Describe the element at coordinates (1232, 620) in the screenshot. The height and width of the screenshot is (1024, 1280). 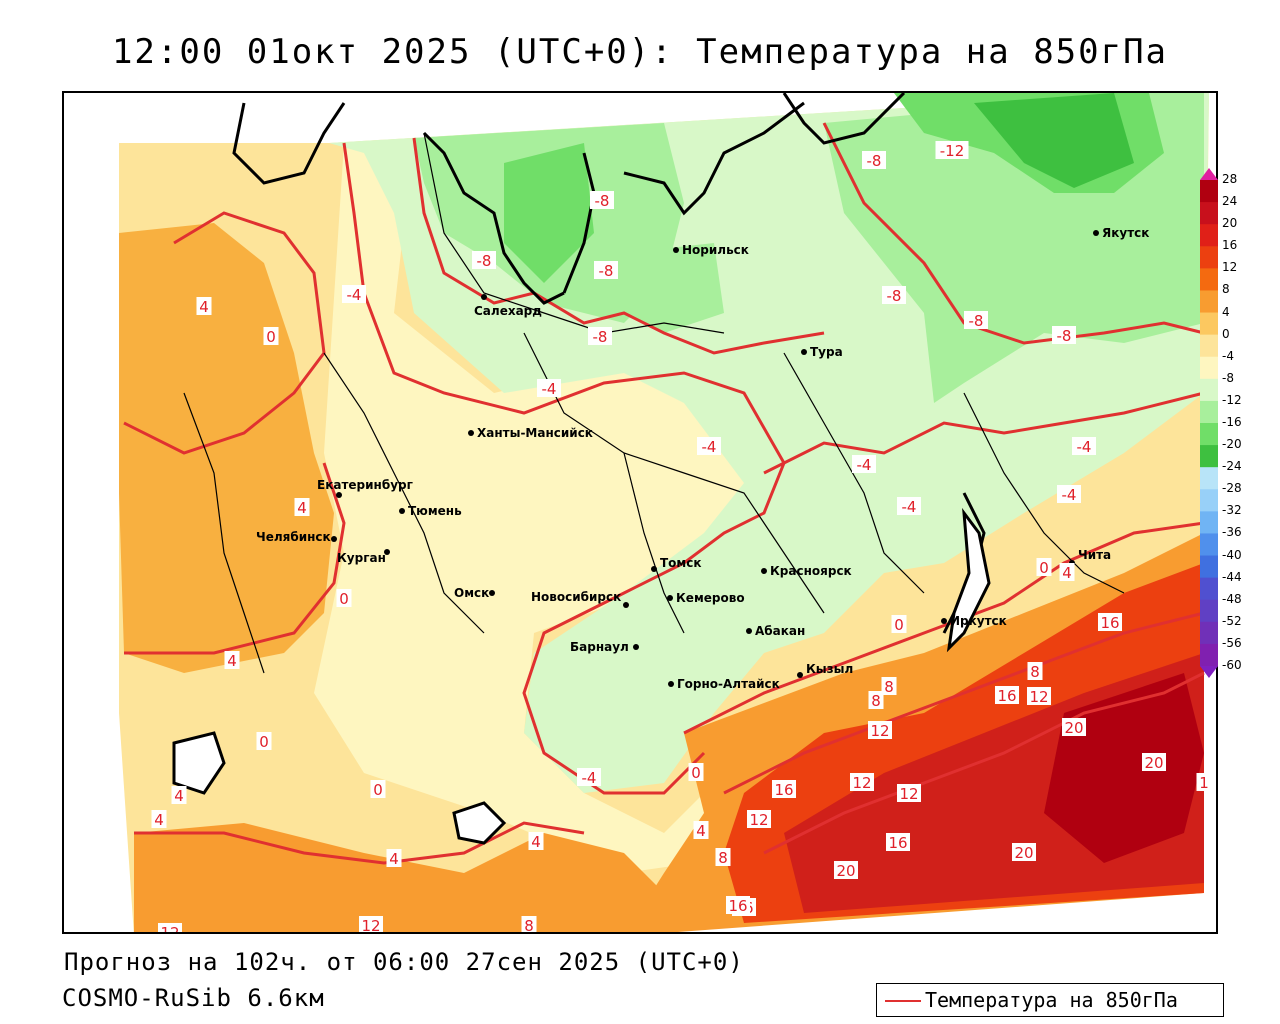
I see `colorbar-tick-label: -52` at that location.